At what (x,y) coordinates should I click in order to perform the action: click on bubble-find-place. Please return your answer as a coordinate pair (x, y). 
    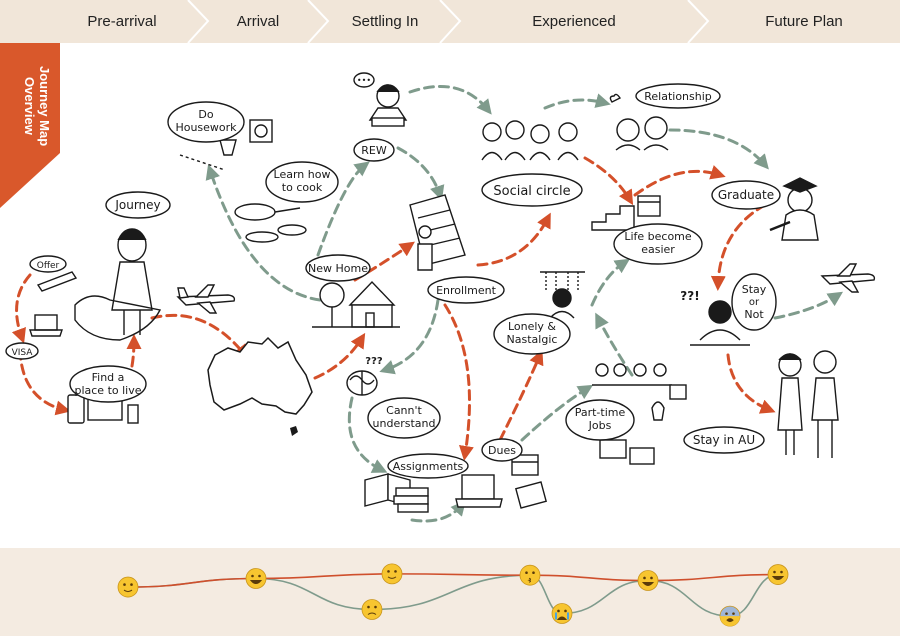
    Looking at the image, I should click on (108, 384).